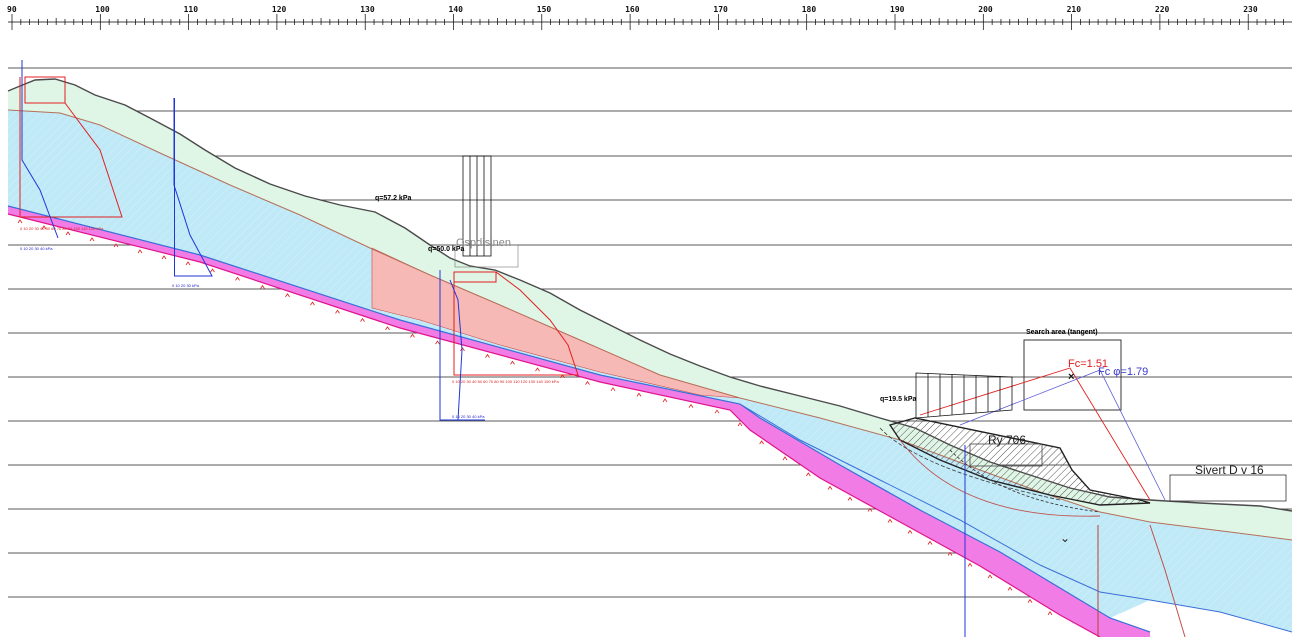 The height and width of the screenshot is (637, 1298). I want to click on ruler-label: 170, so click(720, 9).